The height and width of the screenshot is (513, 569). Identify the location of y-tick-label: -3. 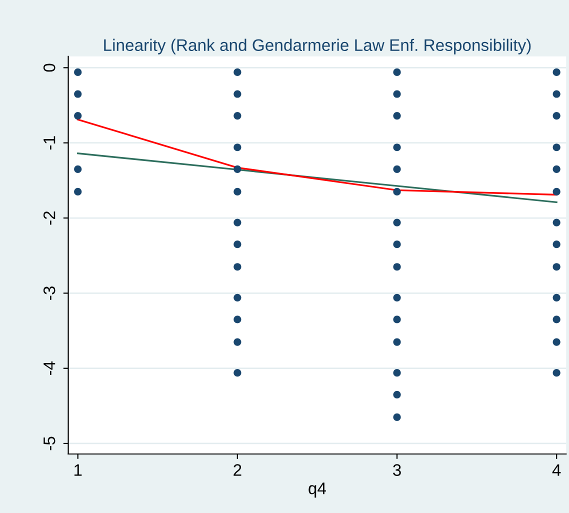
(49, 293).